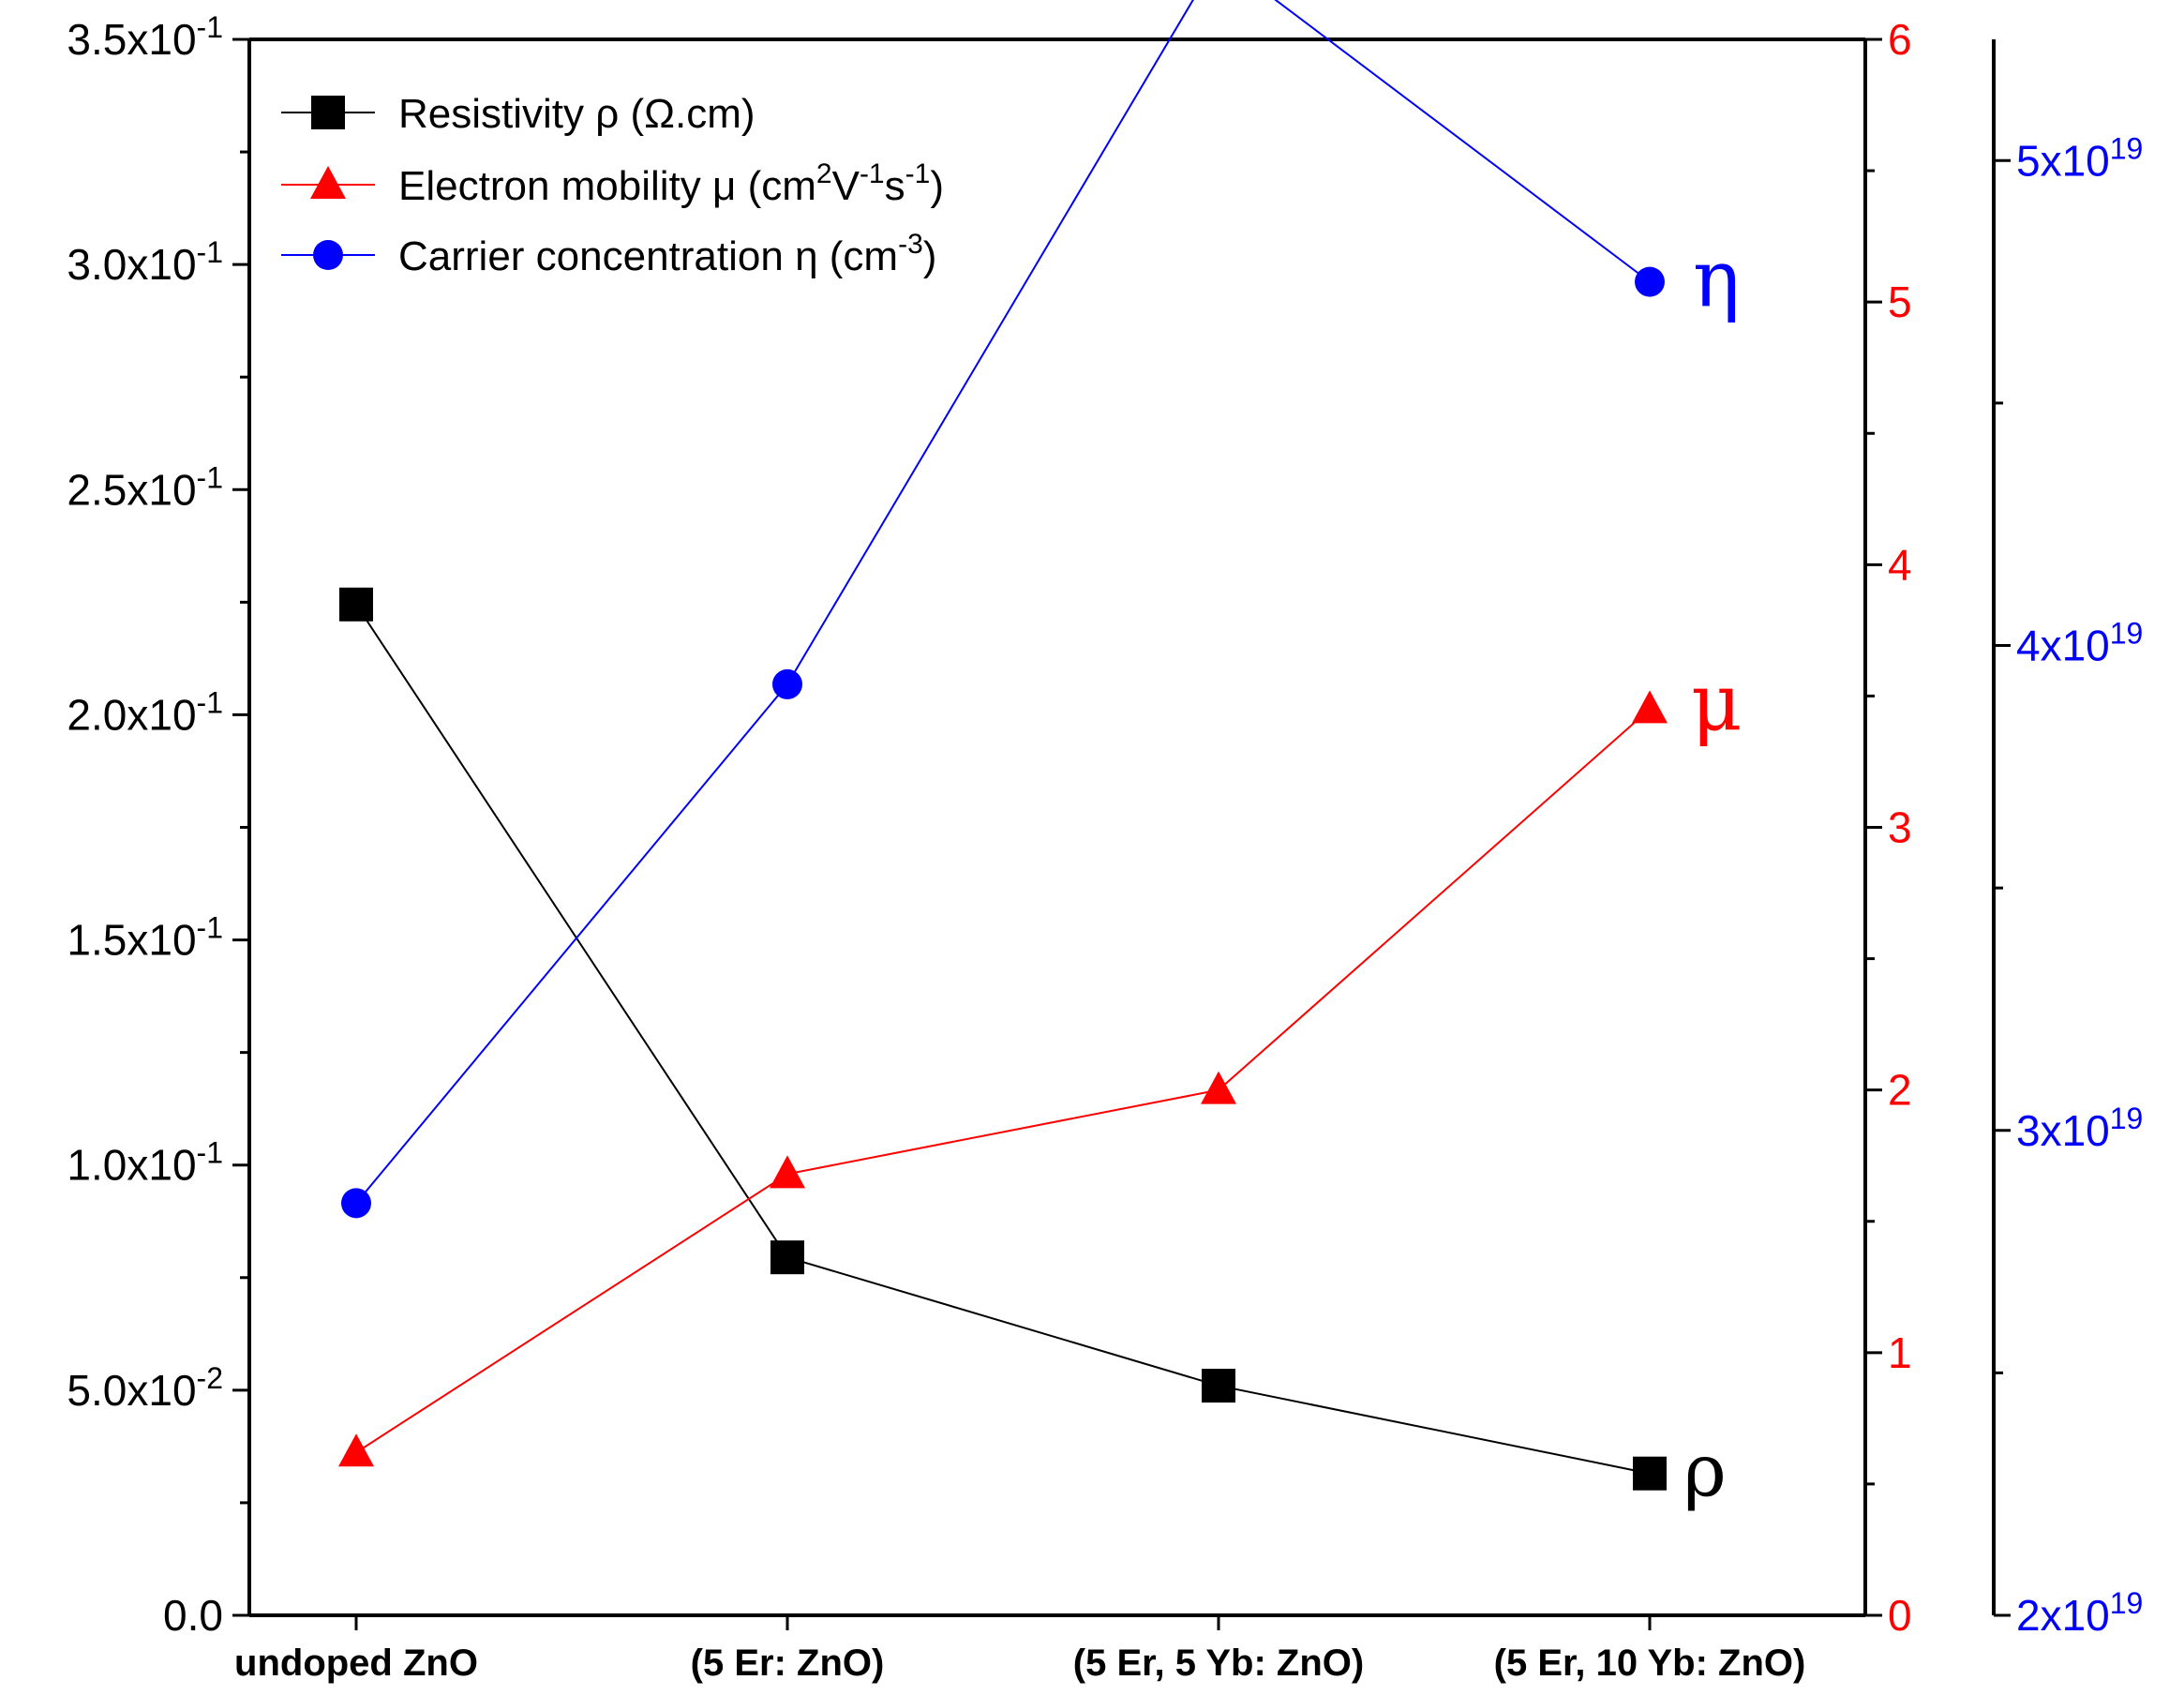  I want to click on legend-text: Electron mobility μ (cm, so click(607, 186).